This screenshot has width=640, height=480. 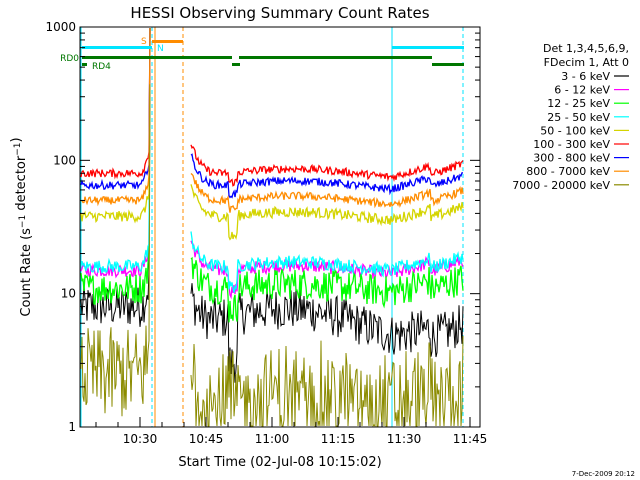 What do you see at coordinates (404, 439) in the screenshot?
I see `x-tick-label: 11:30` at bounding box center [404, 439].